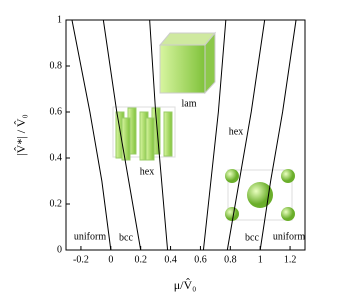 Image resolution: width=344 pixels, height=306 pixels. What do you see at coordinates (140, 259) in the screenshot?
I see `x-tick-label: 0.2` at bounding box center [140, 259].